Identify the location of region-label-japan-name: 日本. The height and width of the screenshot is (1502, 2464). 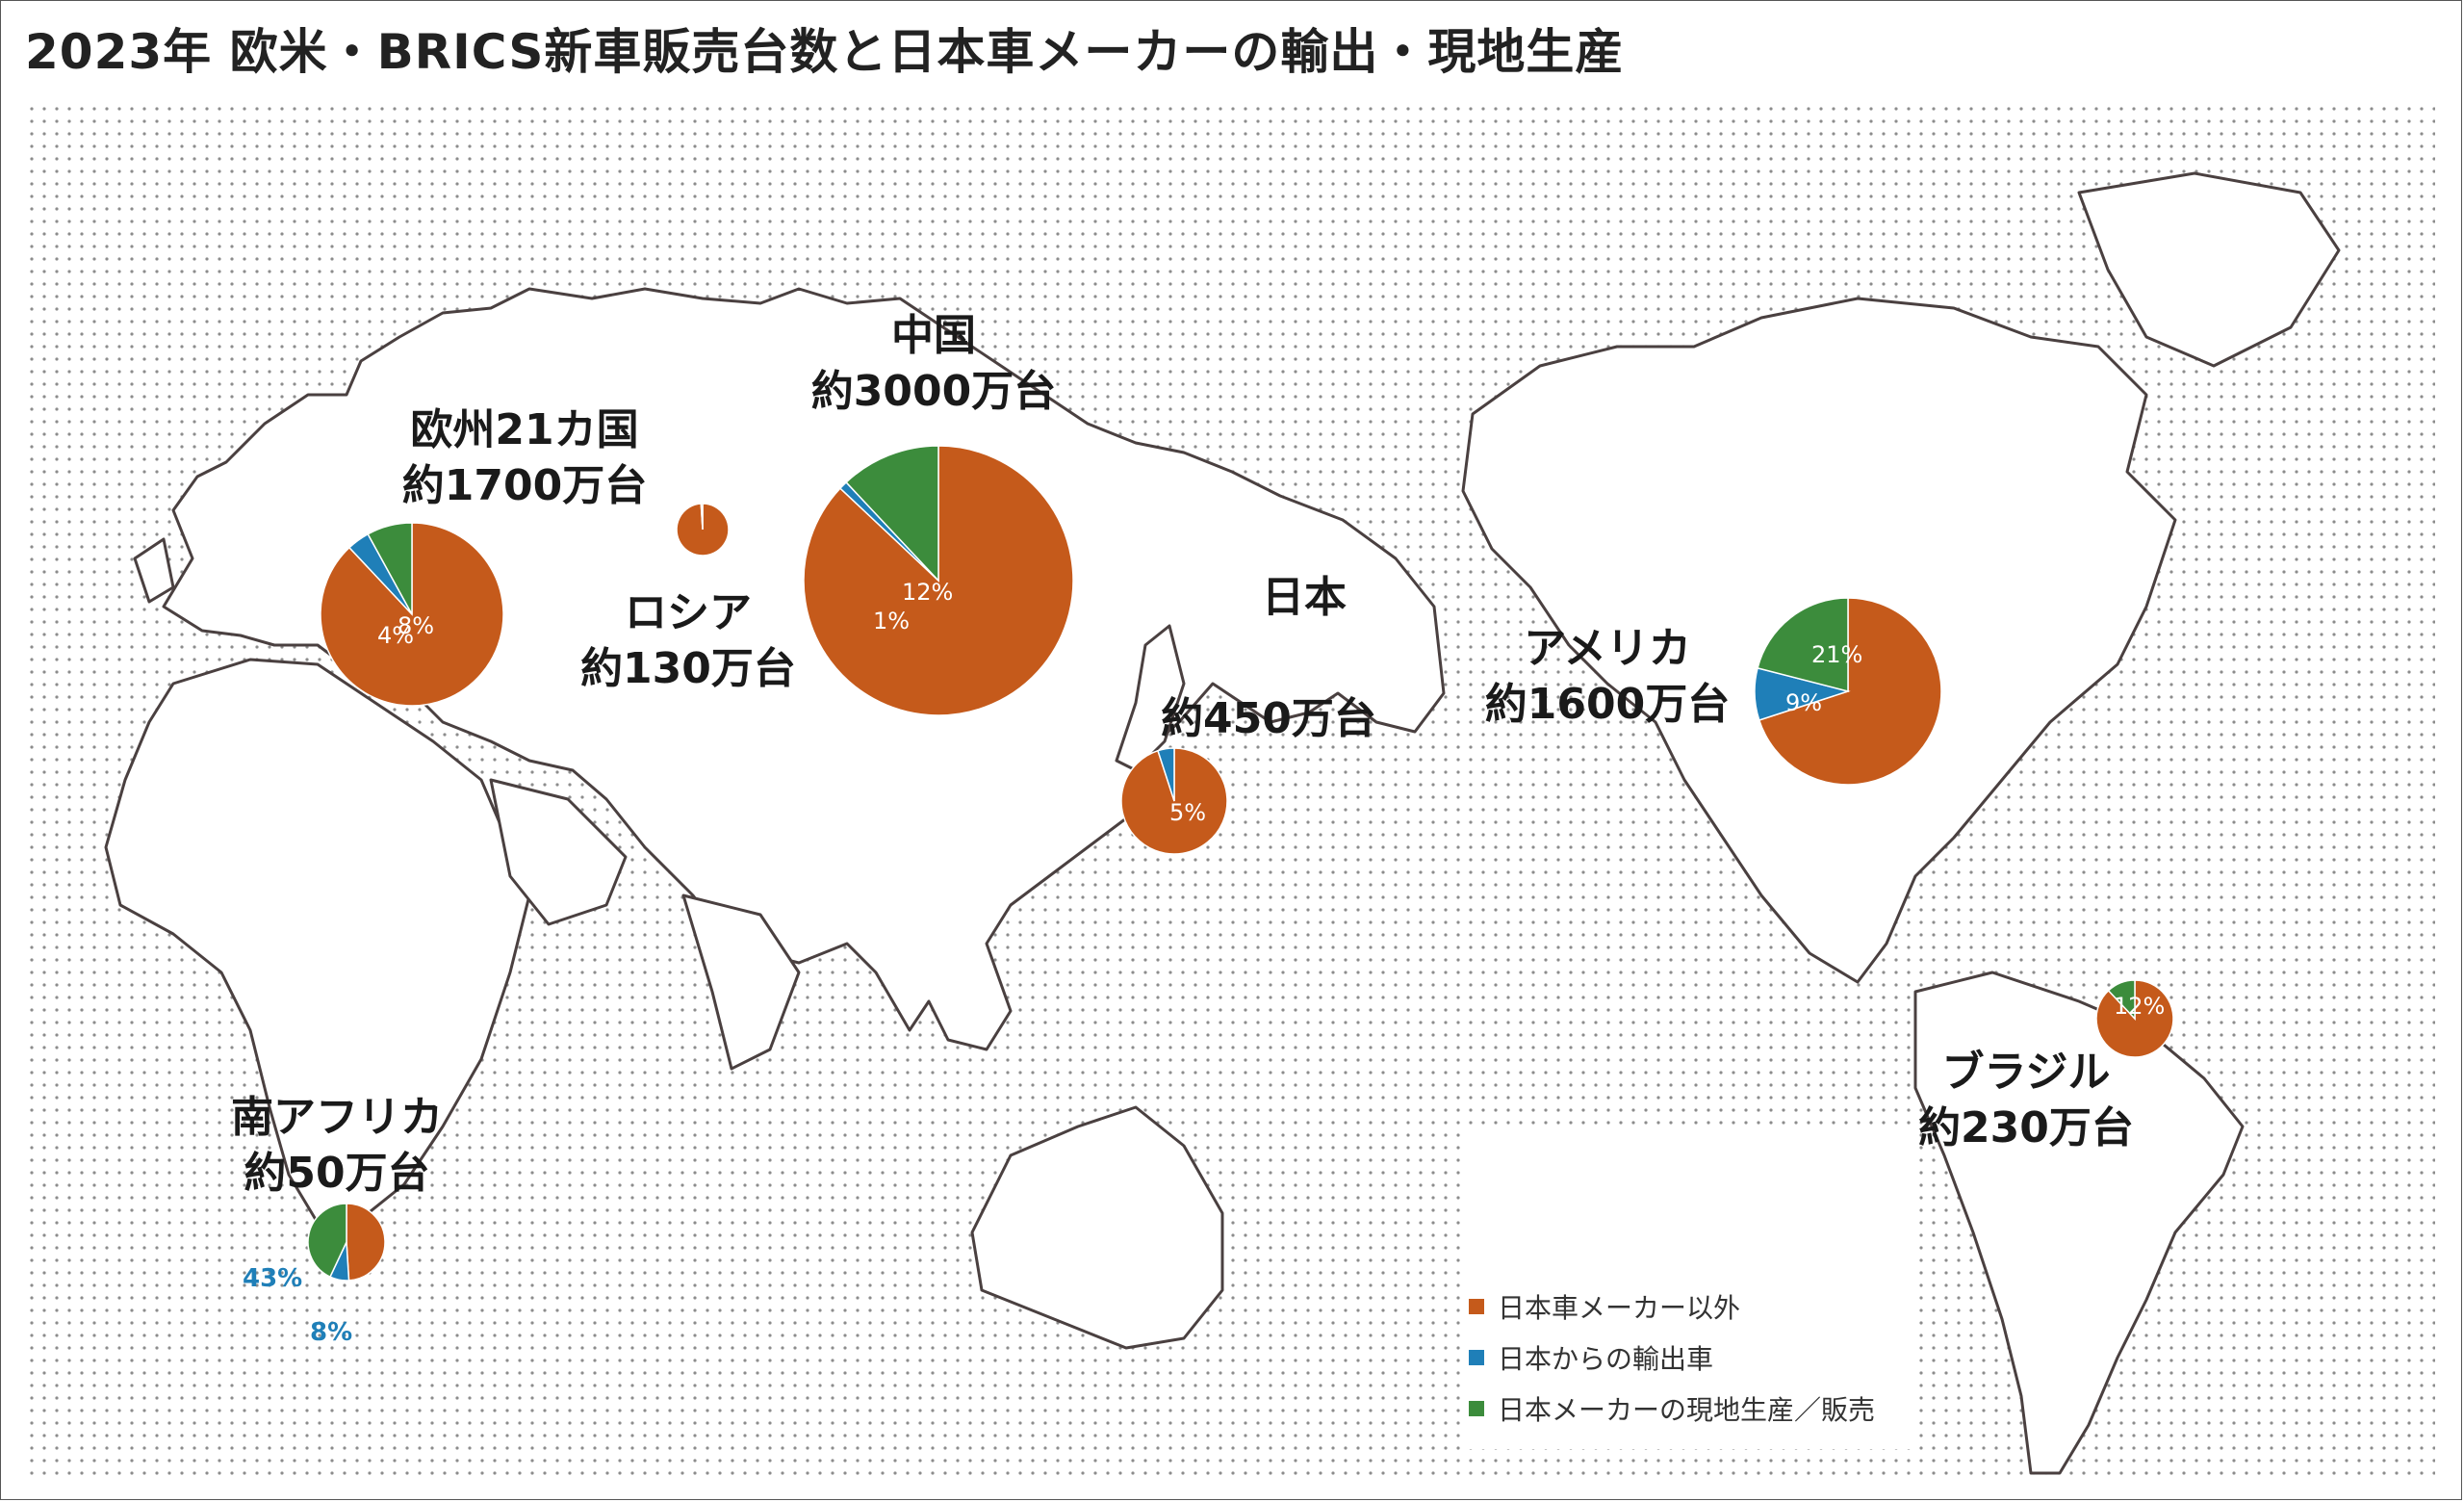
(1304, 598).